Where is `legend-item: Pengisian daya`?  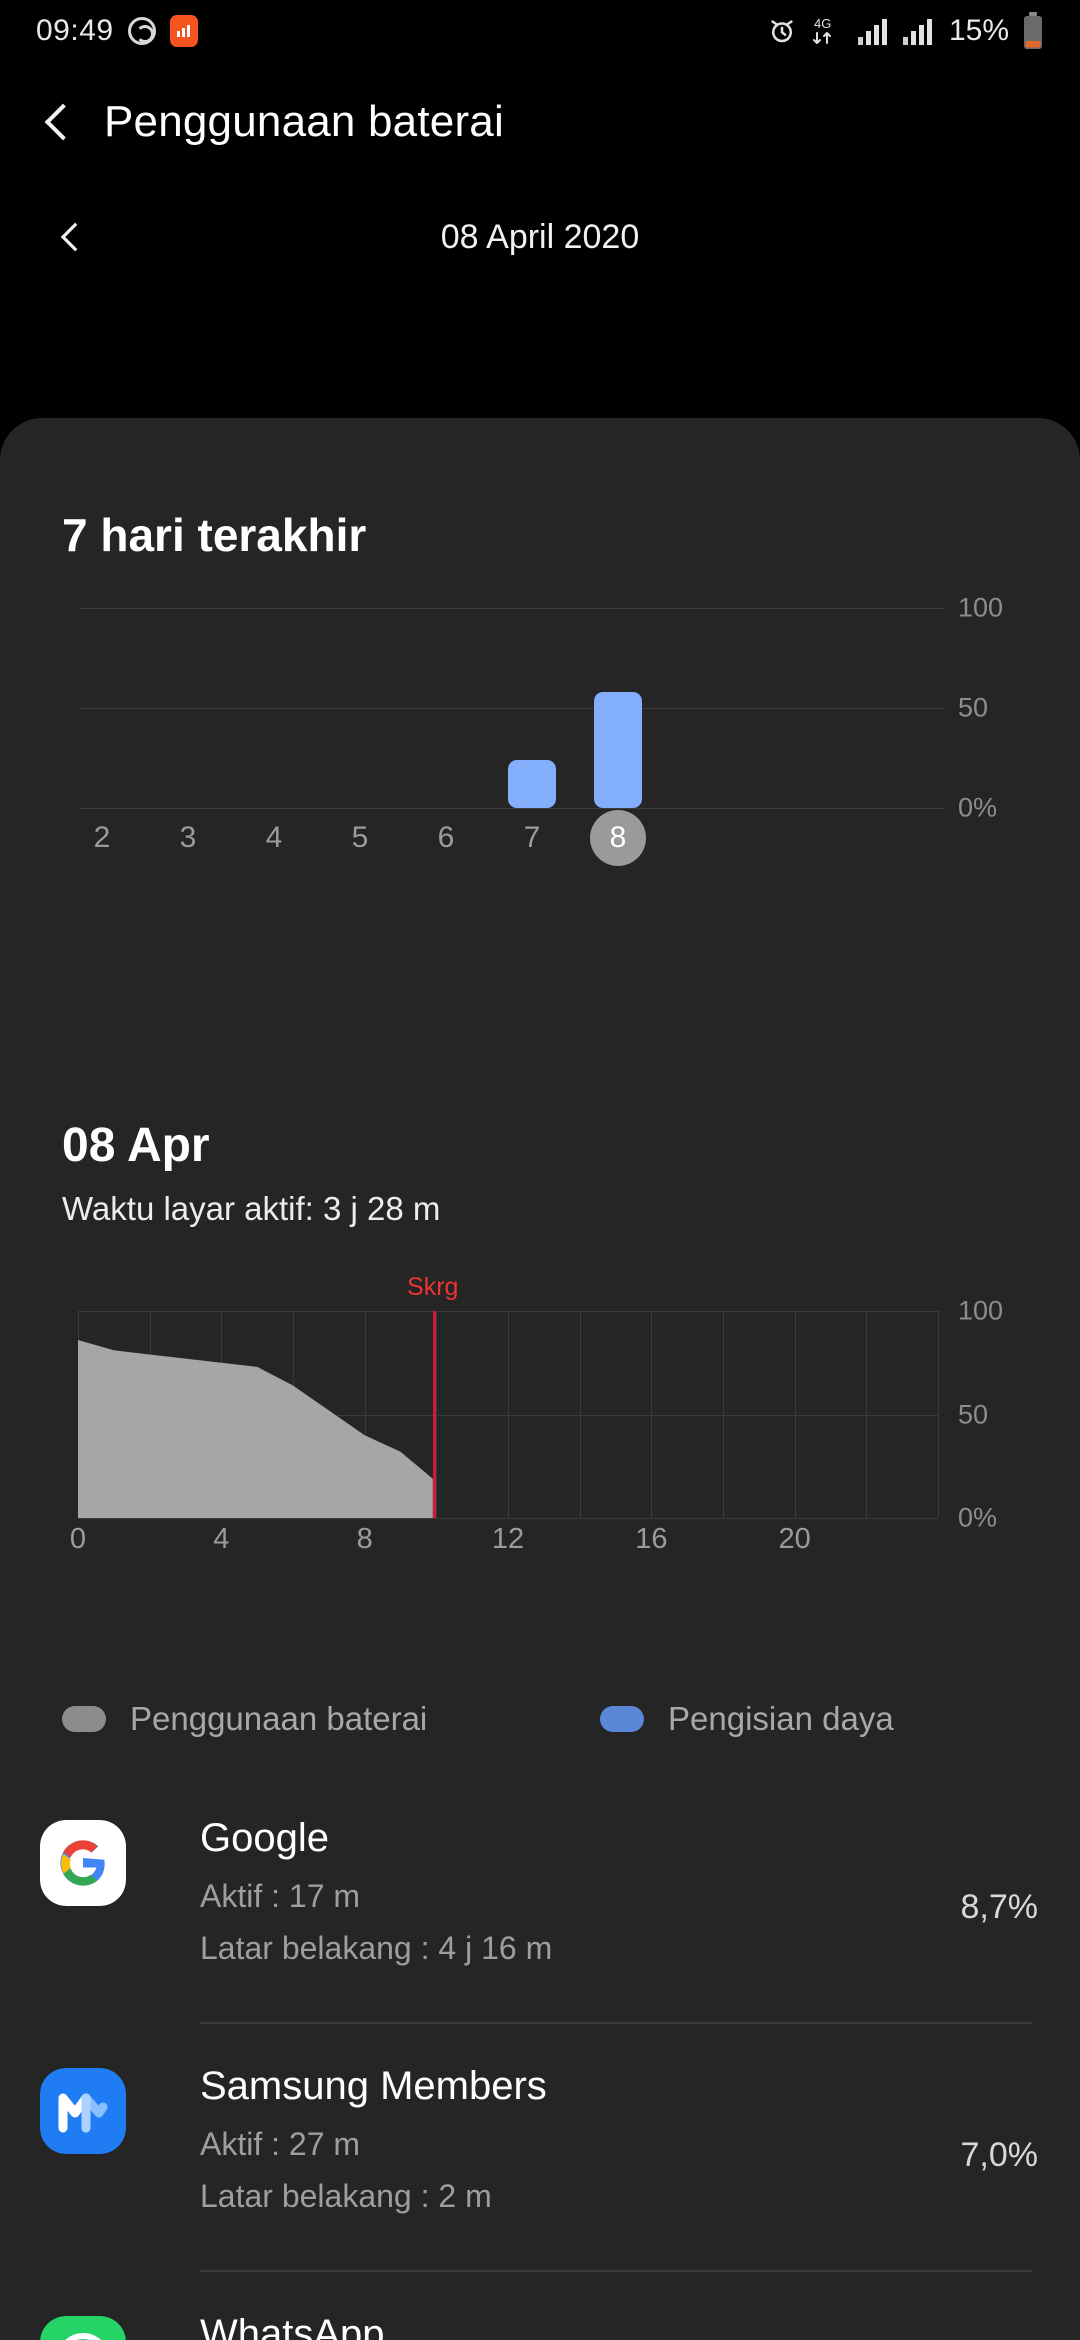
legend-item: Pengisian daya is located at coordinates (747, 1719).